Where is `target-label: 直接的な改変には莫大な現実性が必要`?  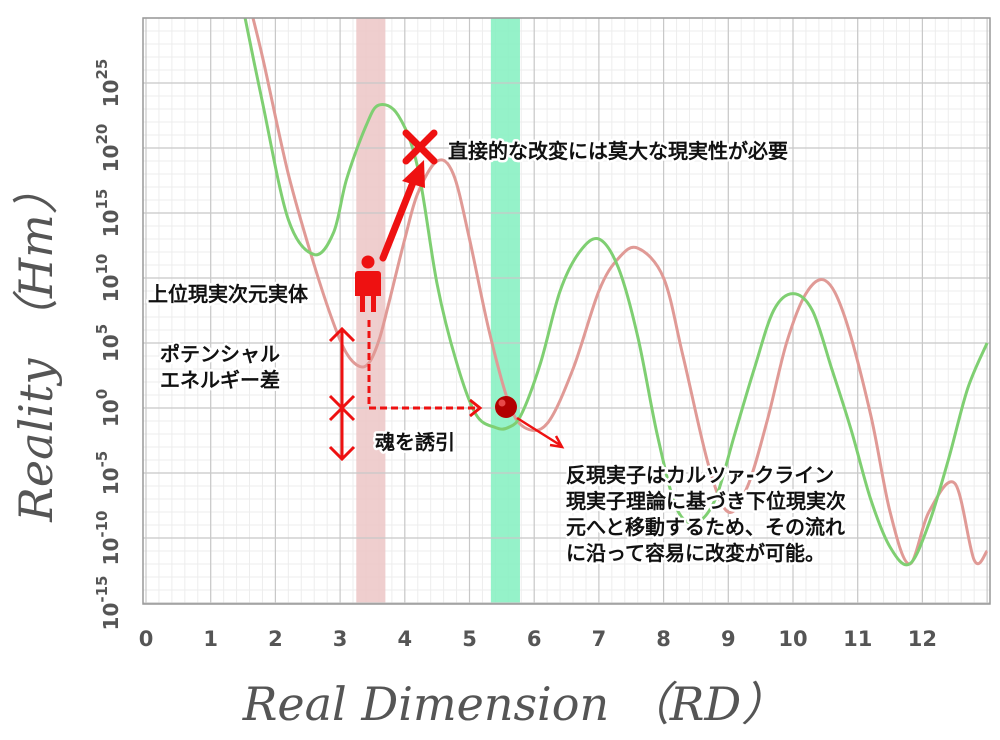 target-label: 直接的な改変には莫大な現実性が必要 is located at coordinates (618, 151).